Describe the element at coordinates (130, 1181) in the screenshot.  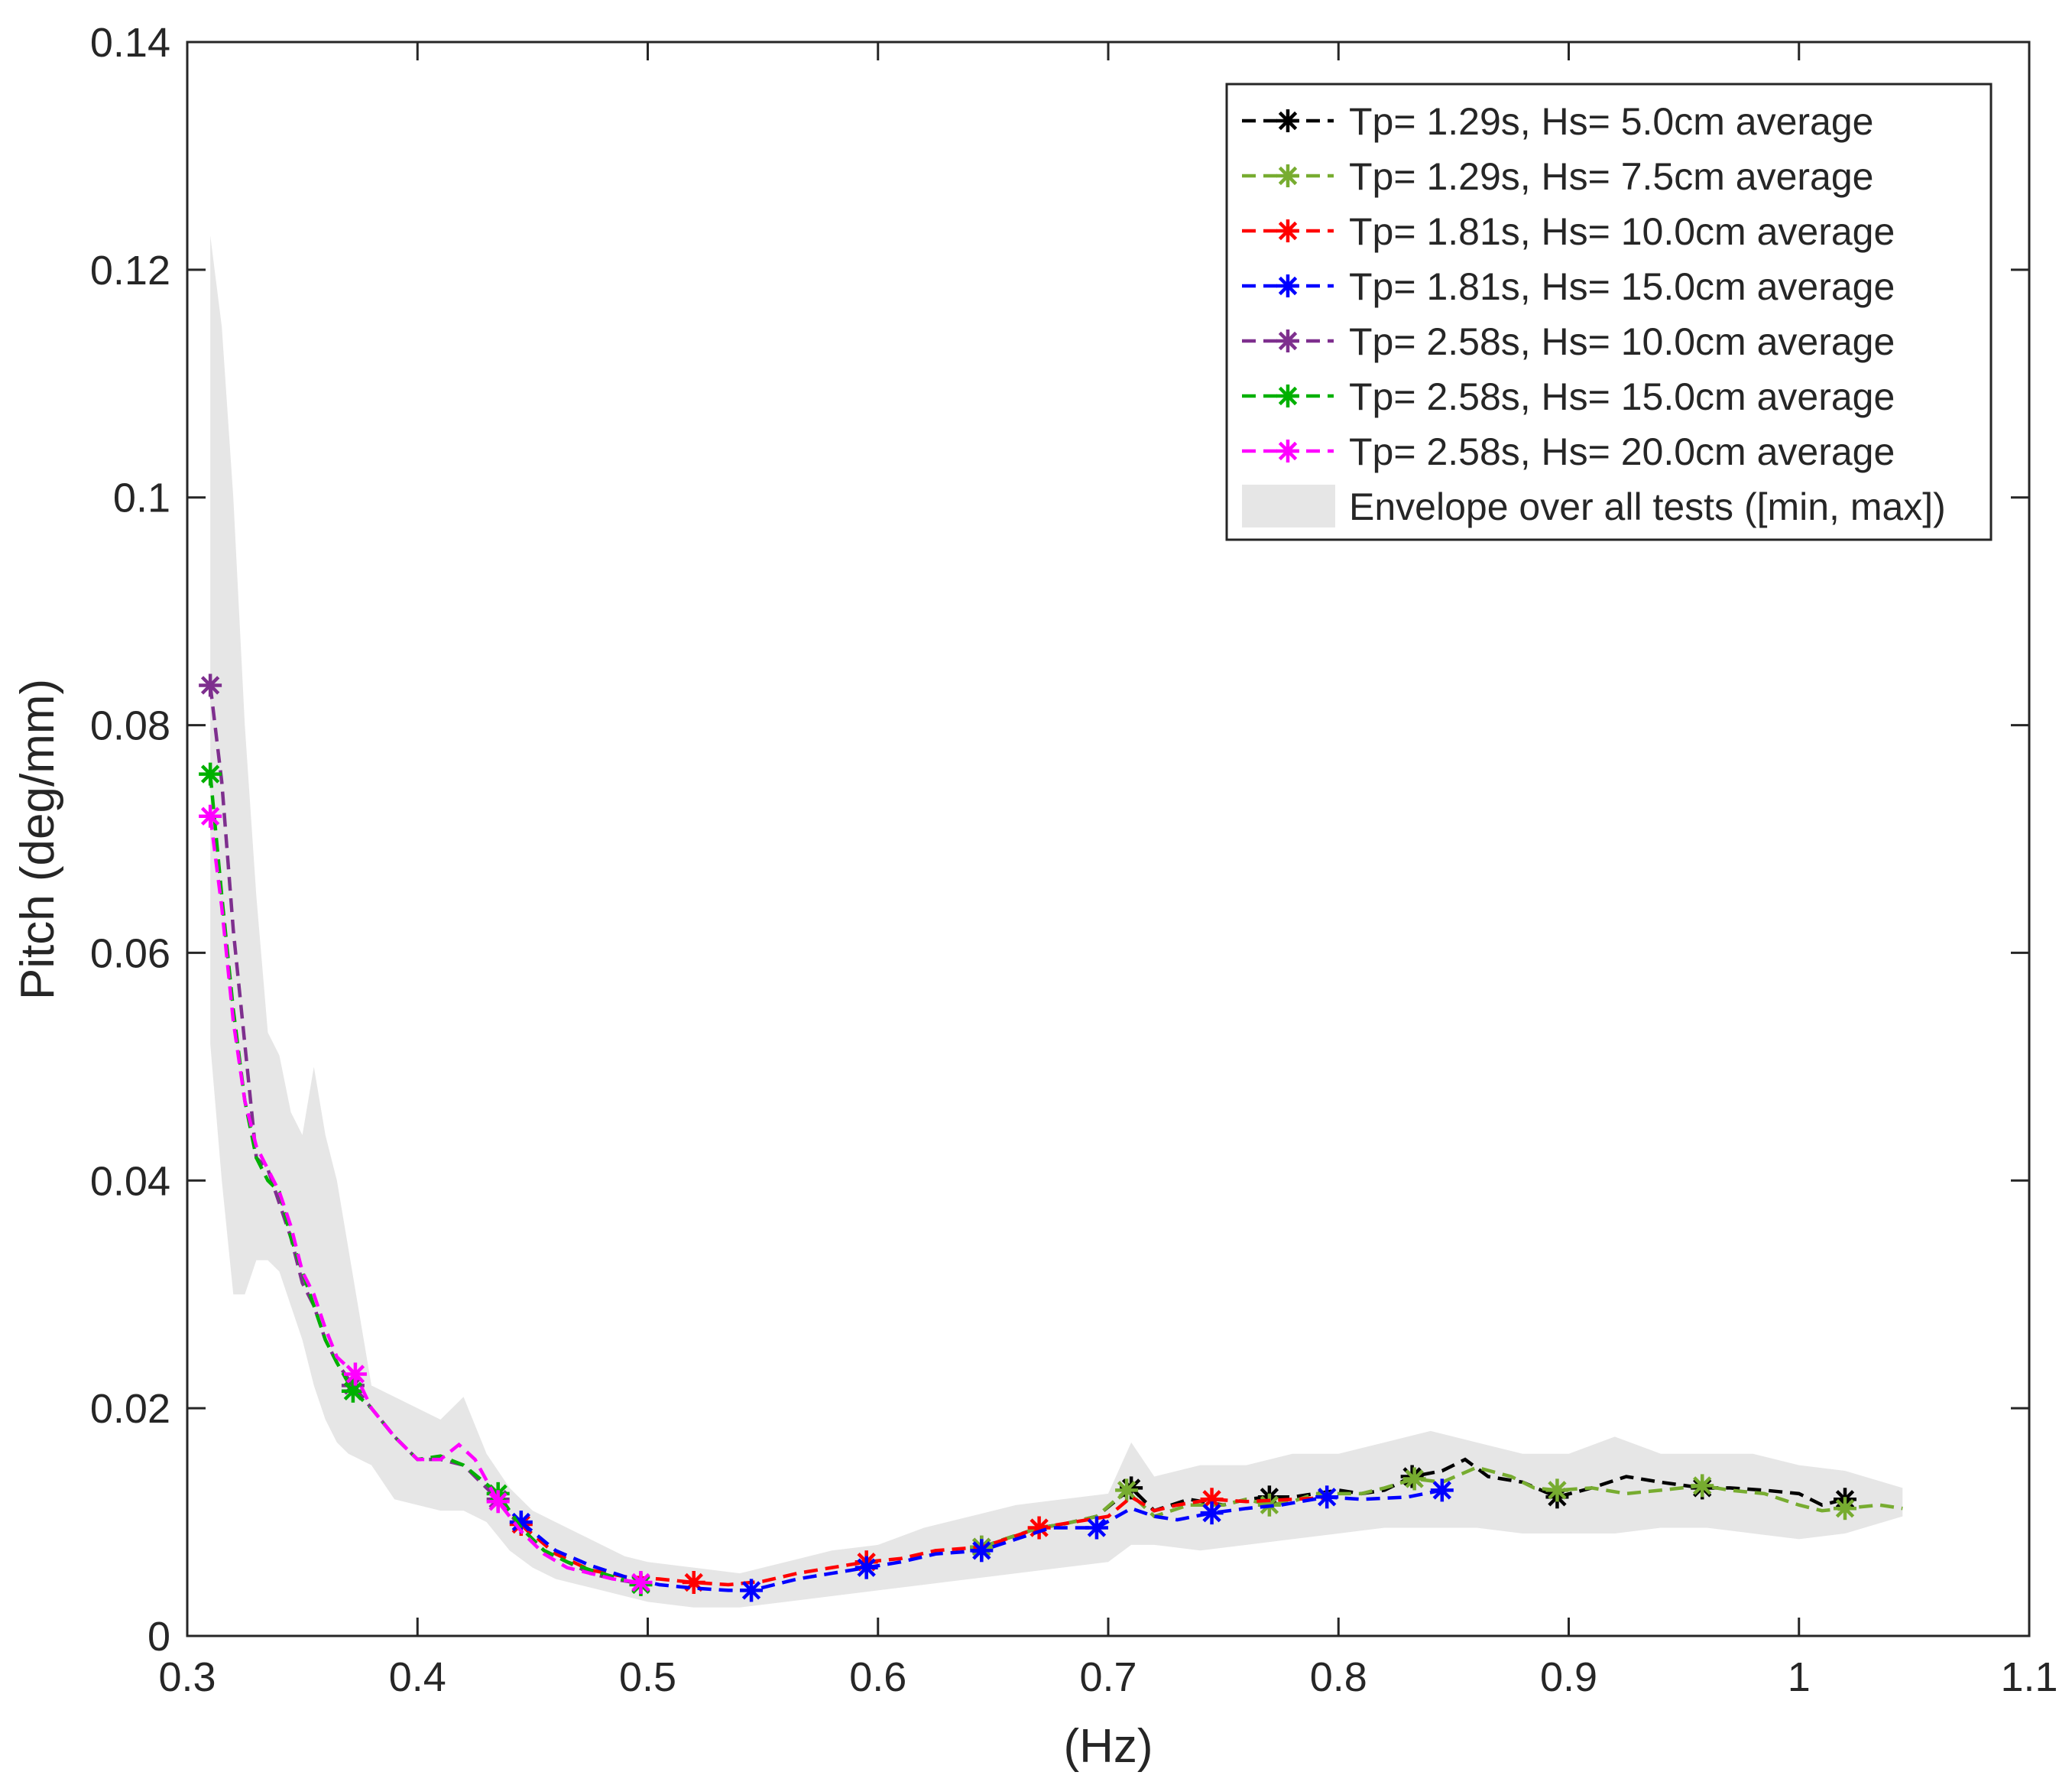
I see `y-tick-label: 0.04` at that location.